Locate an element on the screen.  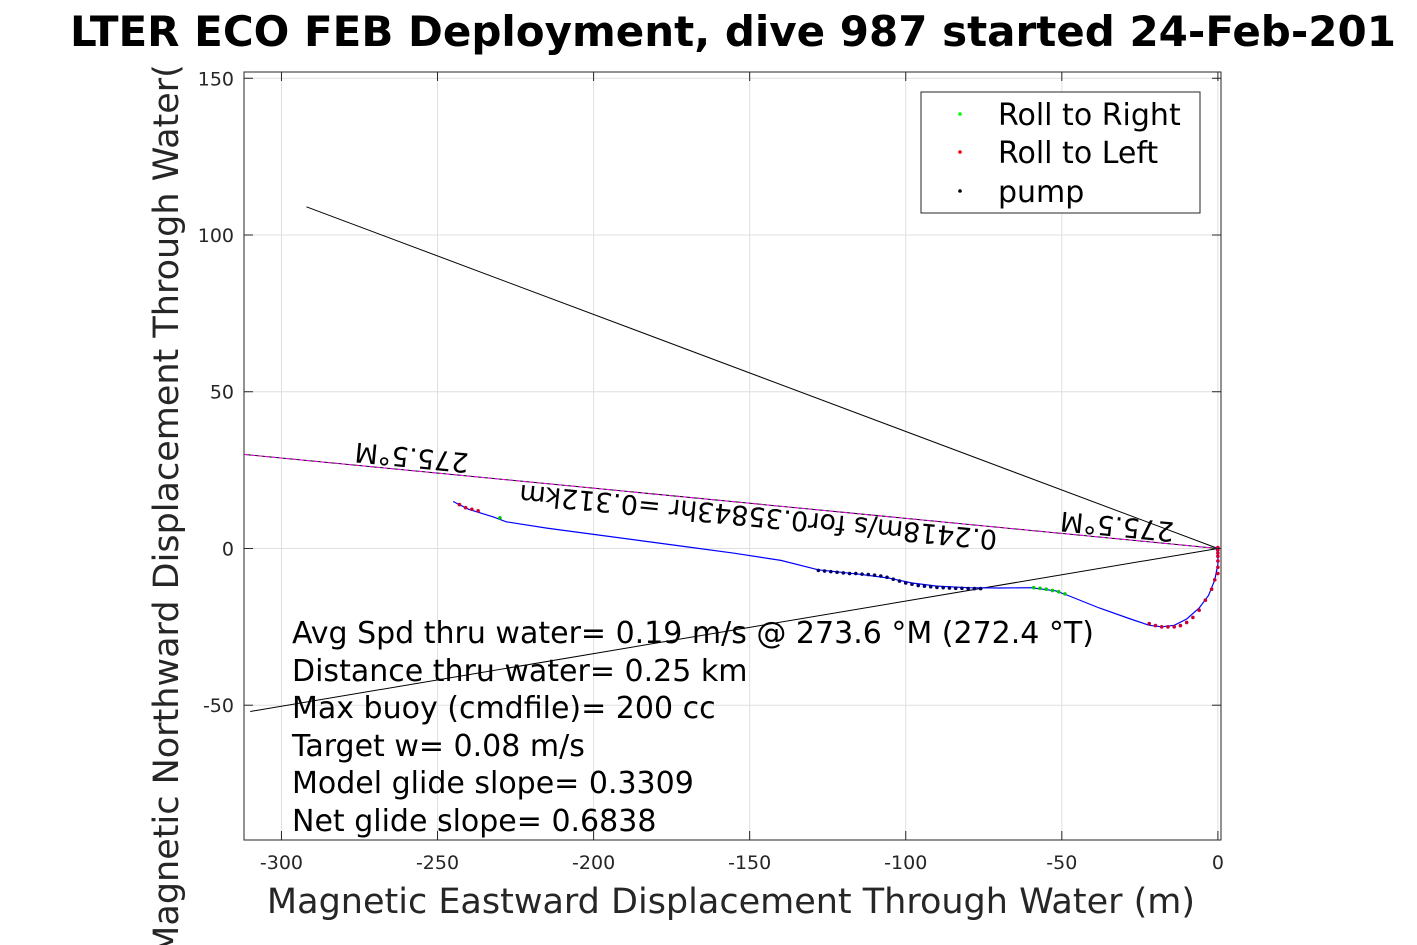
stat-distance: Distance thru water= 0.25 km is located at coordinates (519, 671).